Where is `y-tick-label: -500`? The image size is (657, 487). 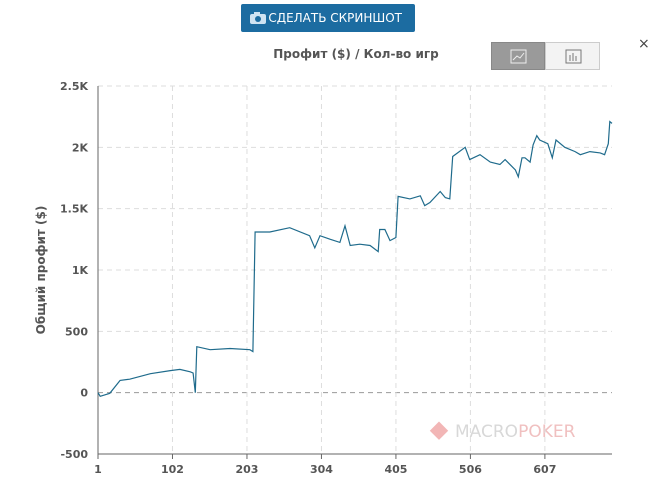
y-tick-label: -500 is located at coordinates (74, 454).